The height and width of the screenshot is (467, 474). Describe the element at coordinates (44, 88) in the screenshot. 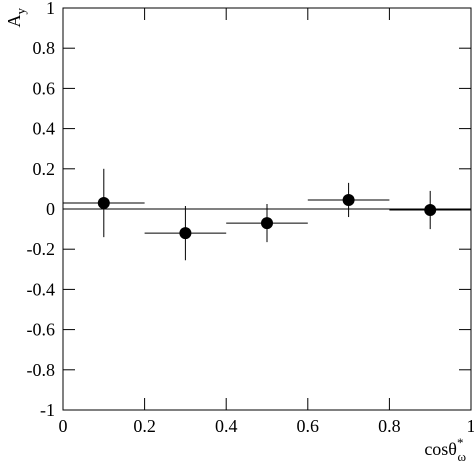

I see `y-tick-label: 0.6` at that location.